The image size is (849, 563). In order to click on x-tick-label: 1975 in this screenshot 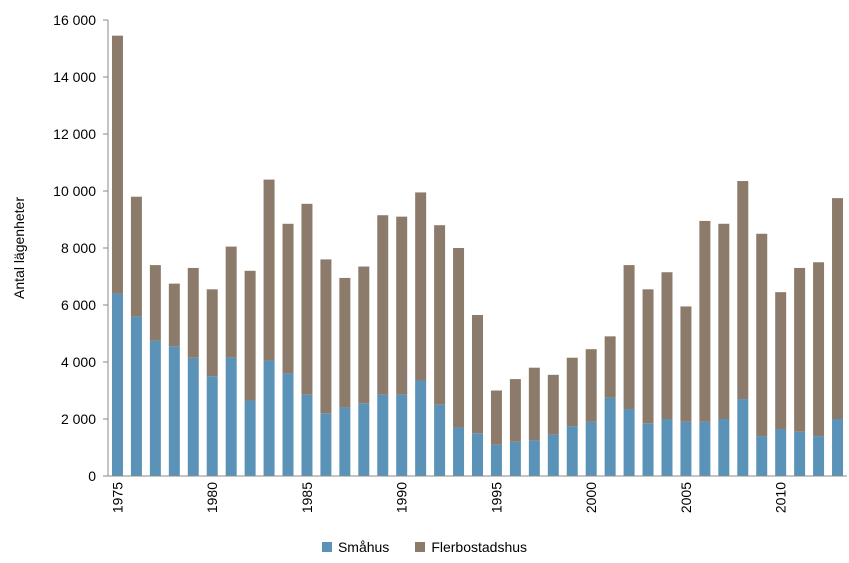, I will do `click(117, 497)`.